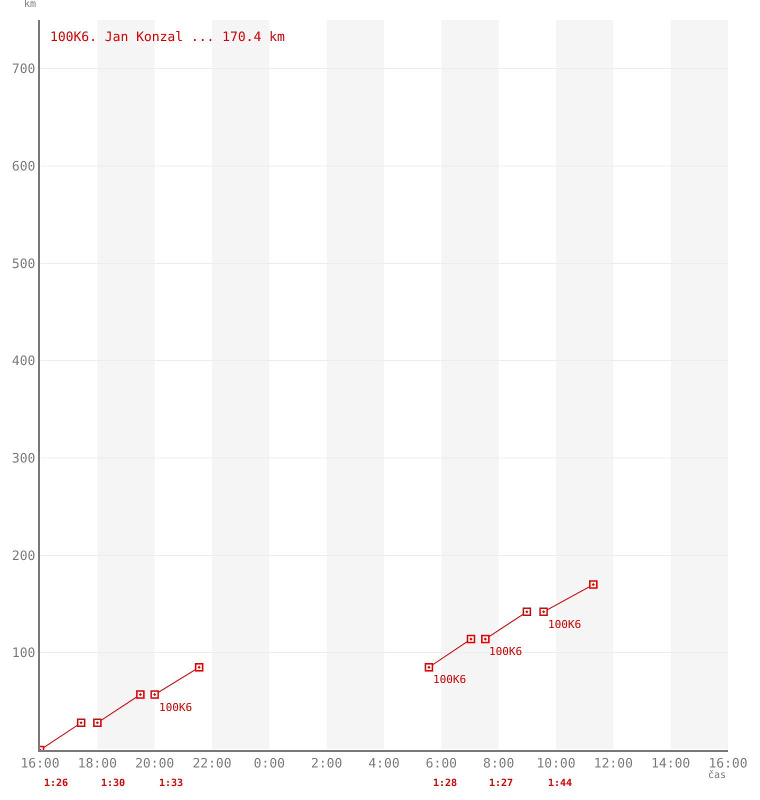  Describe the element at coordinates (24, 556) in the screenshot. I see `y-tick-label: 200` at that location.